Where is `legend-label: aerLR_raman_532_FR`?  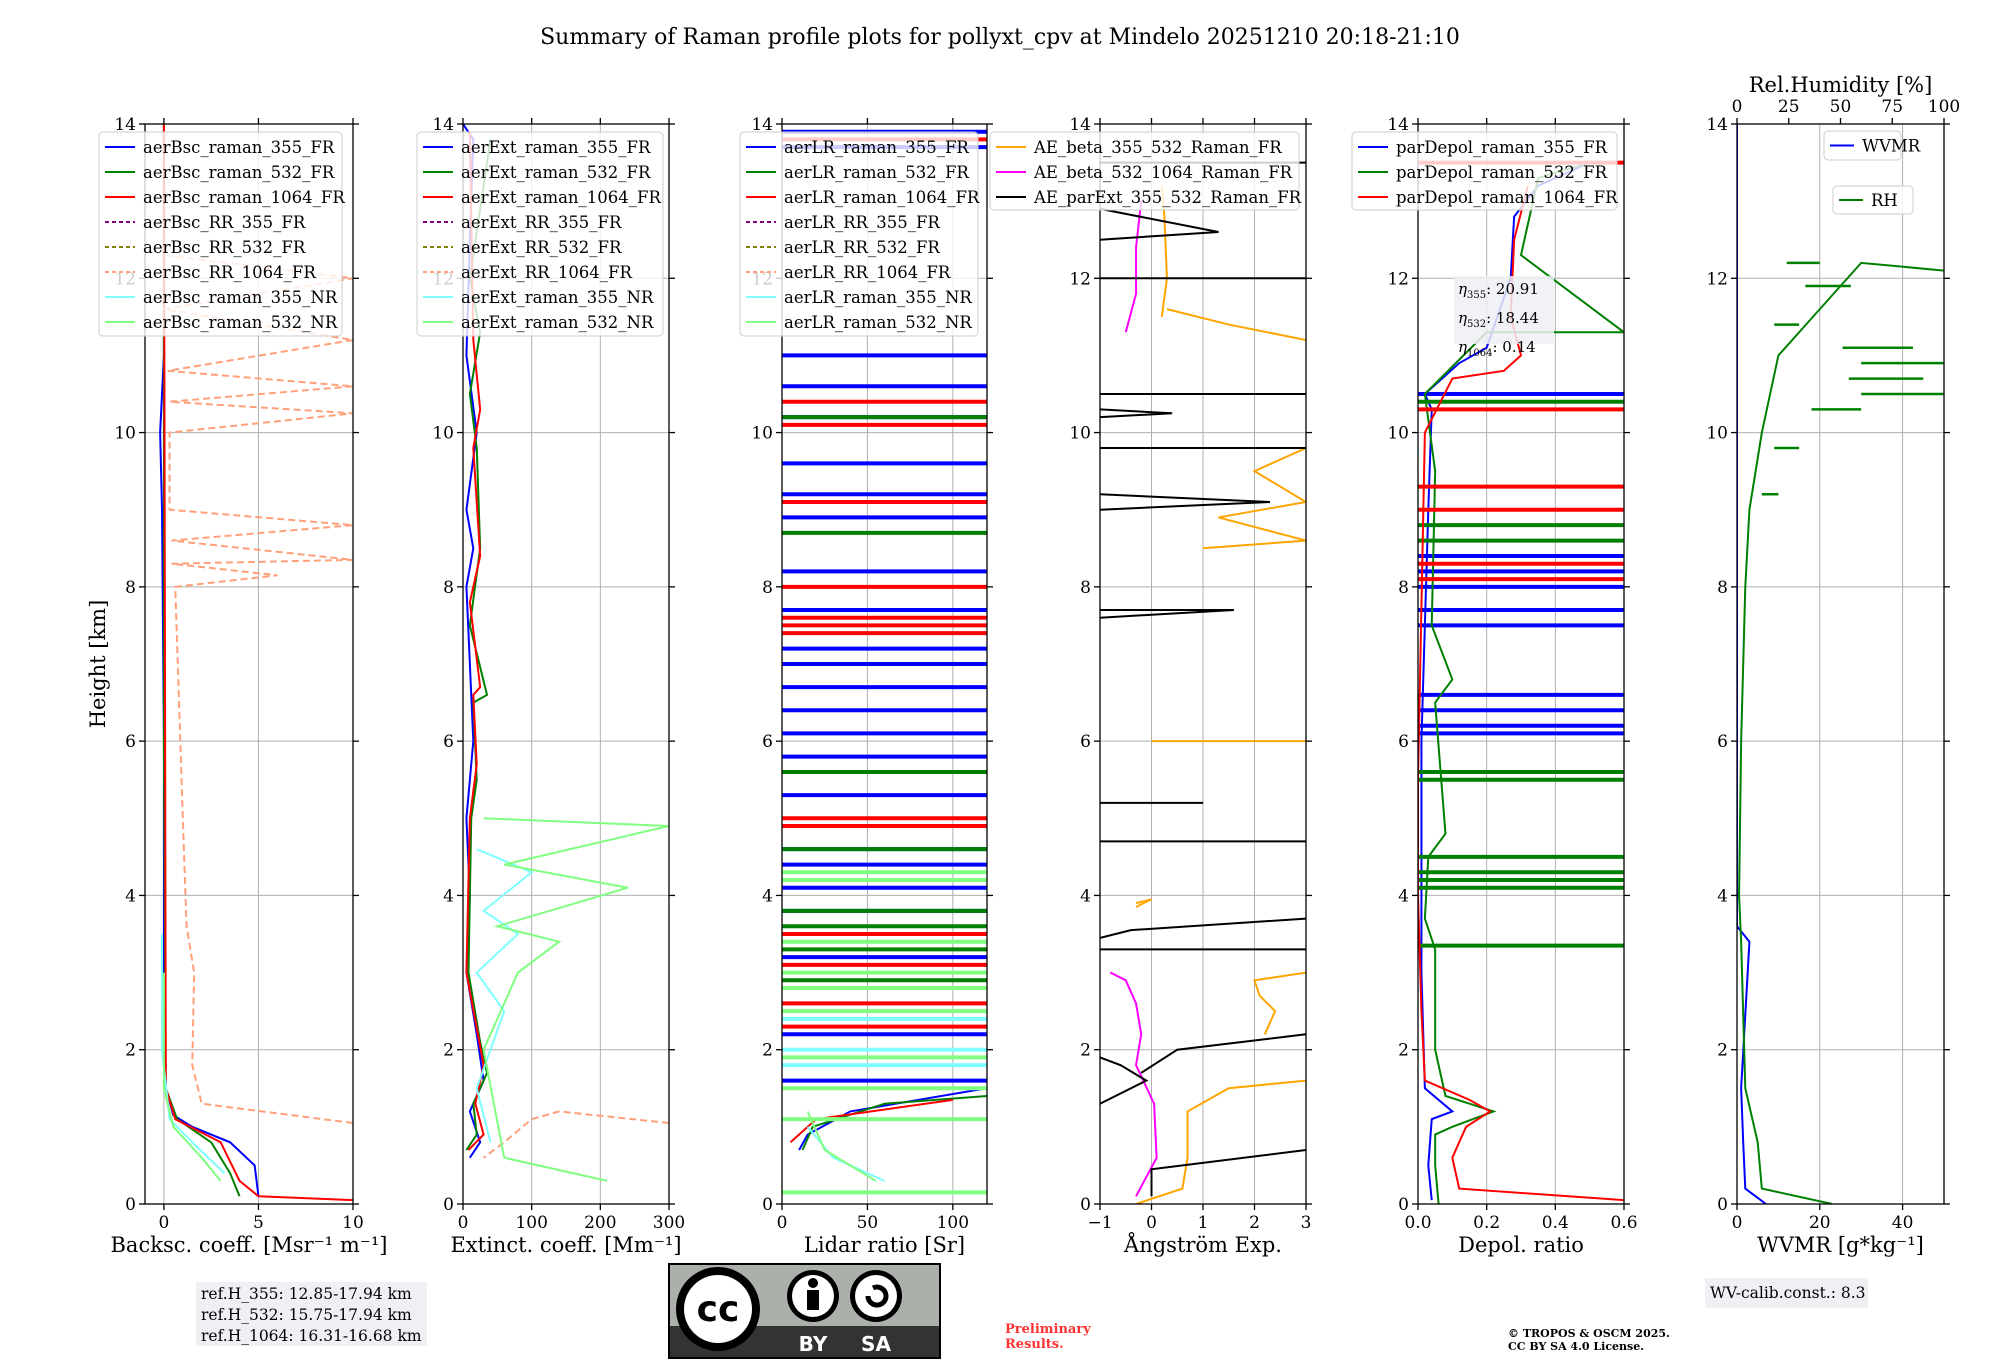 legend-label: aerLR_raman_532_FR is located at coordinates (876, 172).